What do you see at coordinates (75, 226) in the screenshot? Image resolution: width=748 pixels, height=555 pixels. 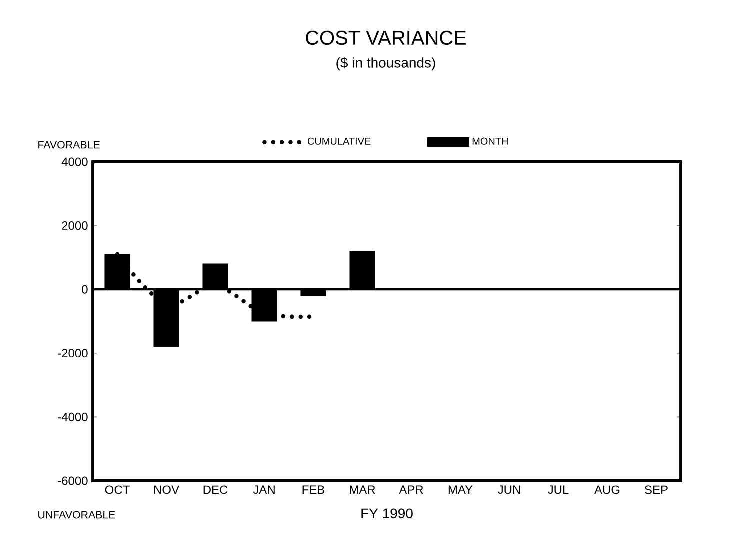 I see `y-tick-label: 2000` at bounding box center [75, 226].